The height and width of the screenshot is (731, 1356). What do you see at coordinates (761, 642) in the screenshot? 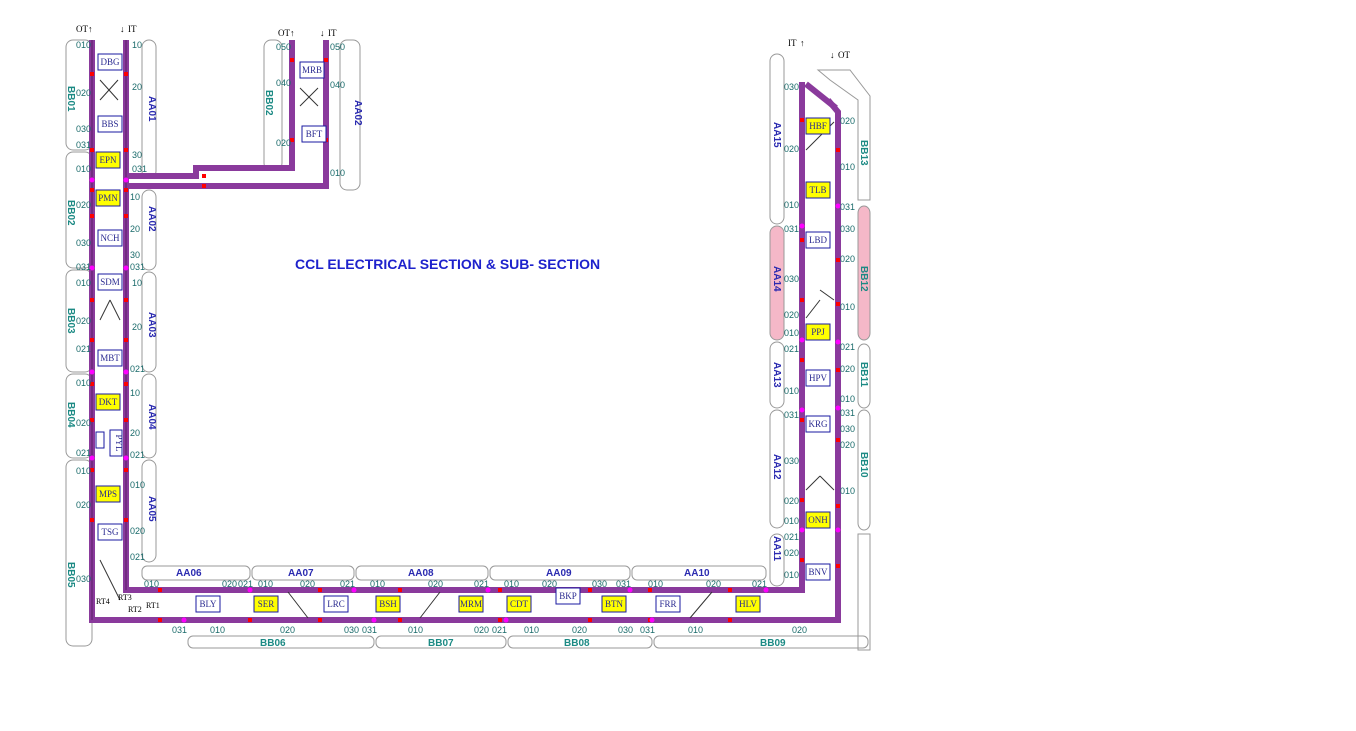
I see `bb09-outline` at bounding box center [761, 642].